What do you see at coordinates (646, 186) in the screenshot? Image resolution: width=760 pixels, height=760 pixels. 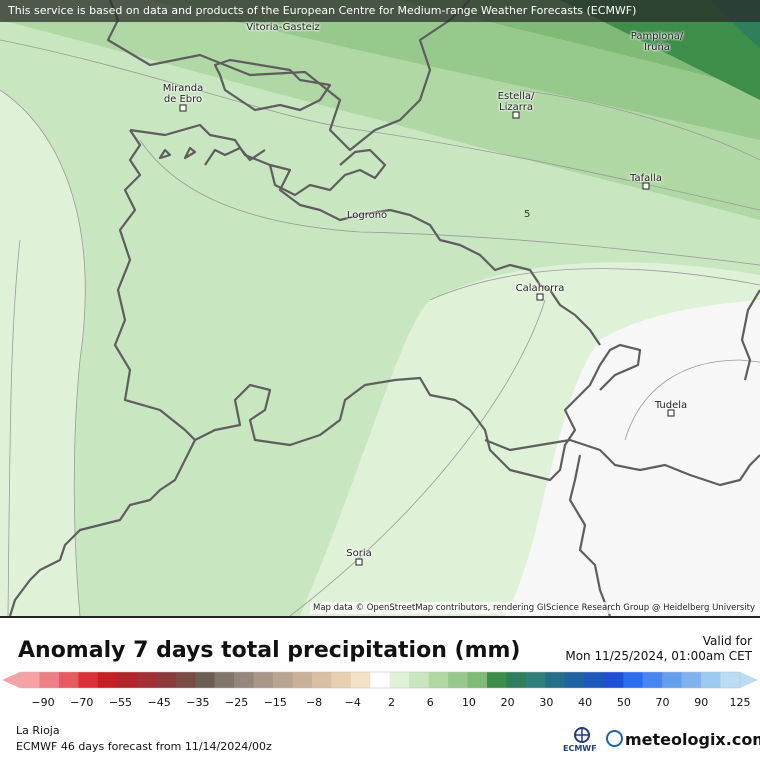 I see `city-marker-tafalla` at bounding box center [646, 186].